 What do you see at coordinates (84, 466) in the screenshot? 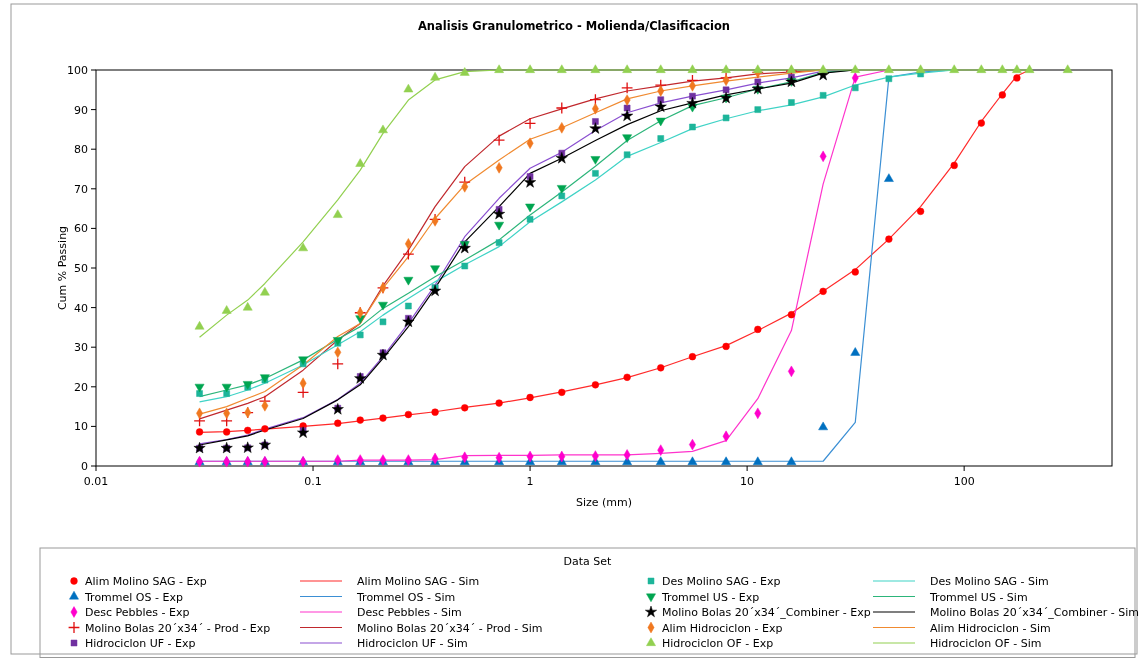
I see `y-tick-label: 0` at bounding box center [84, 466].